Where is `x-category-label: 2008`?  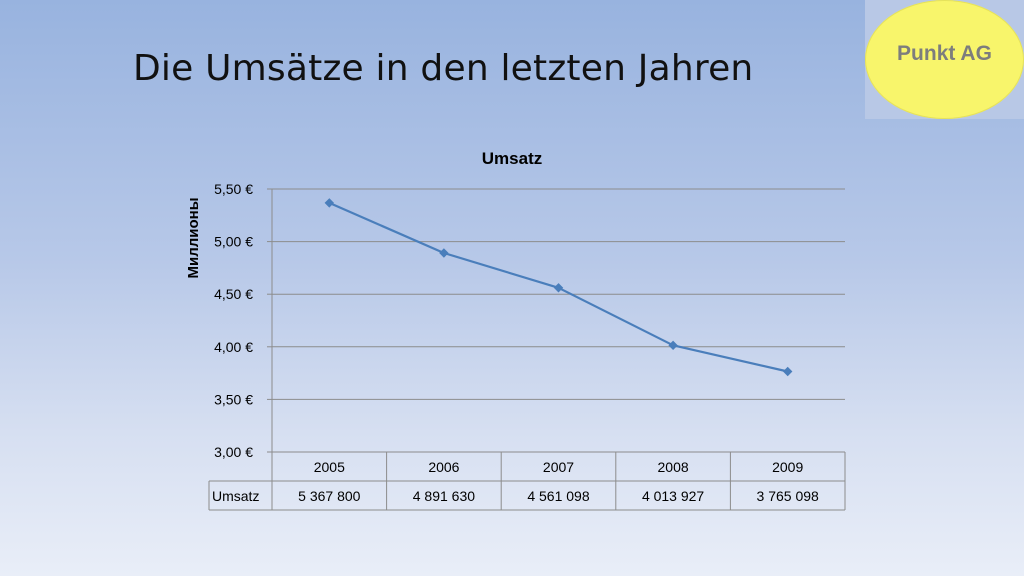 x-category-label: 2008 is located at coordinates (673, 467).